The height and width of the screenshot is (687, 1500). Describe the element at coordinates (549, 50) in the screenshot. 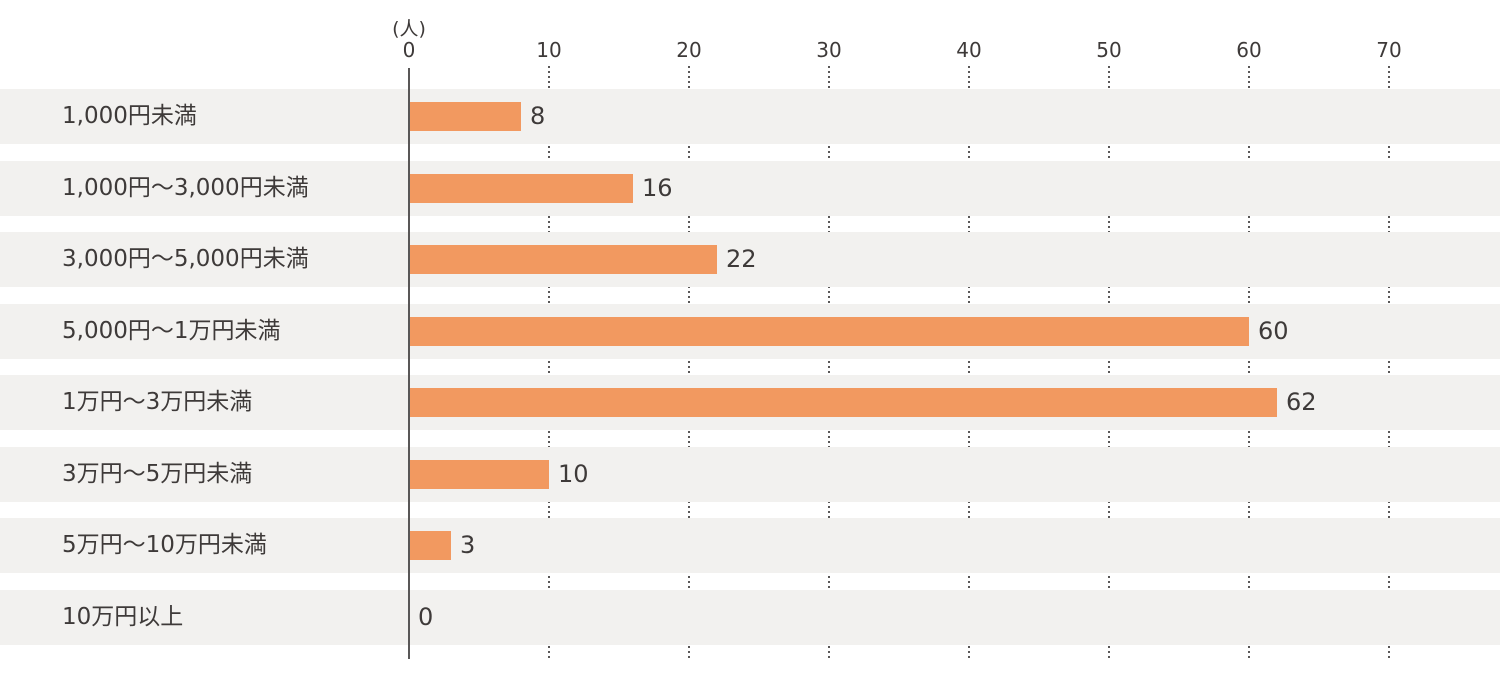

I see `x-axis-tick-label: 10` at that location.